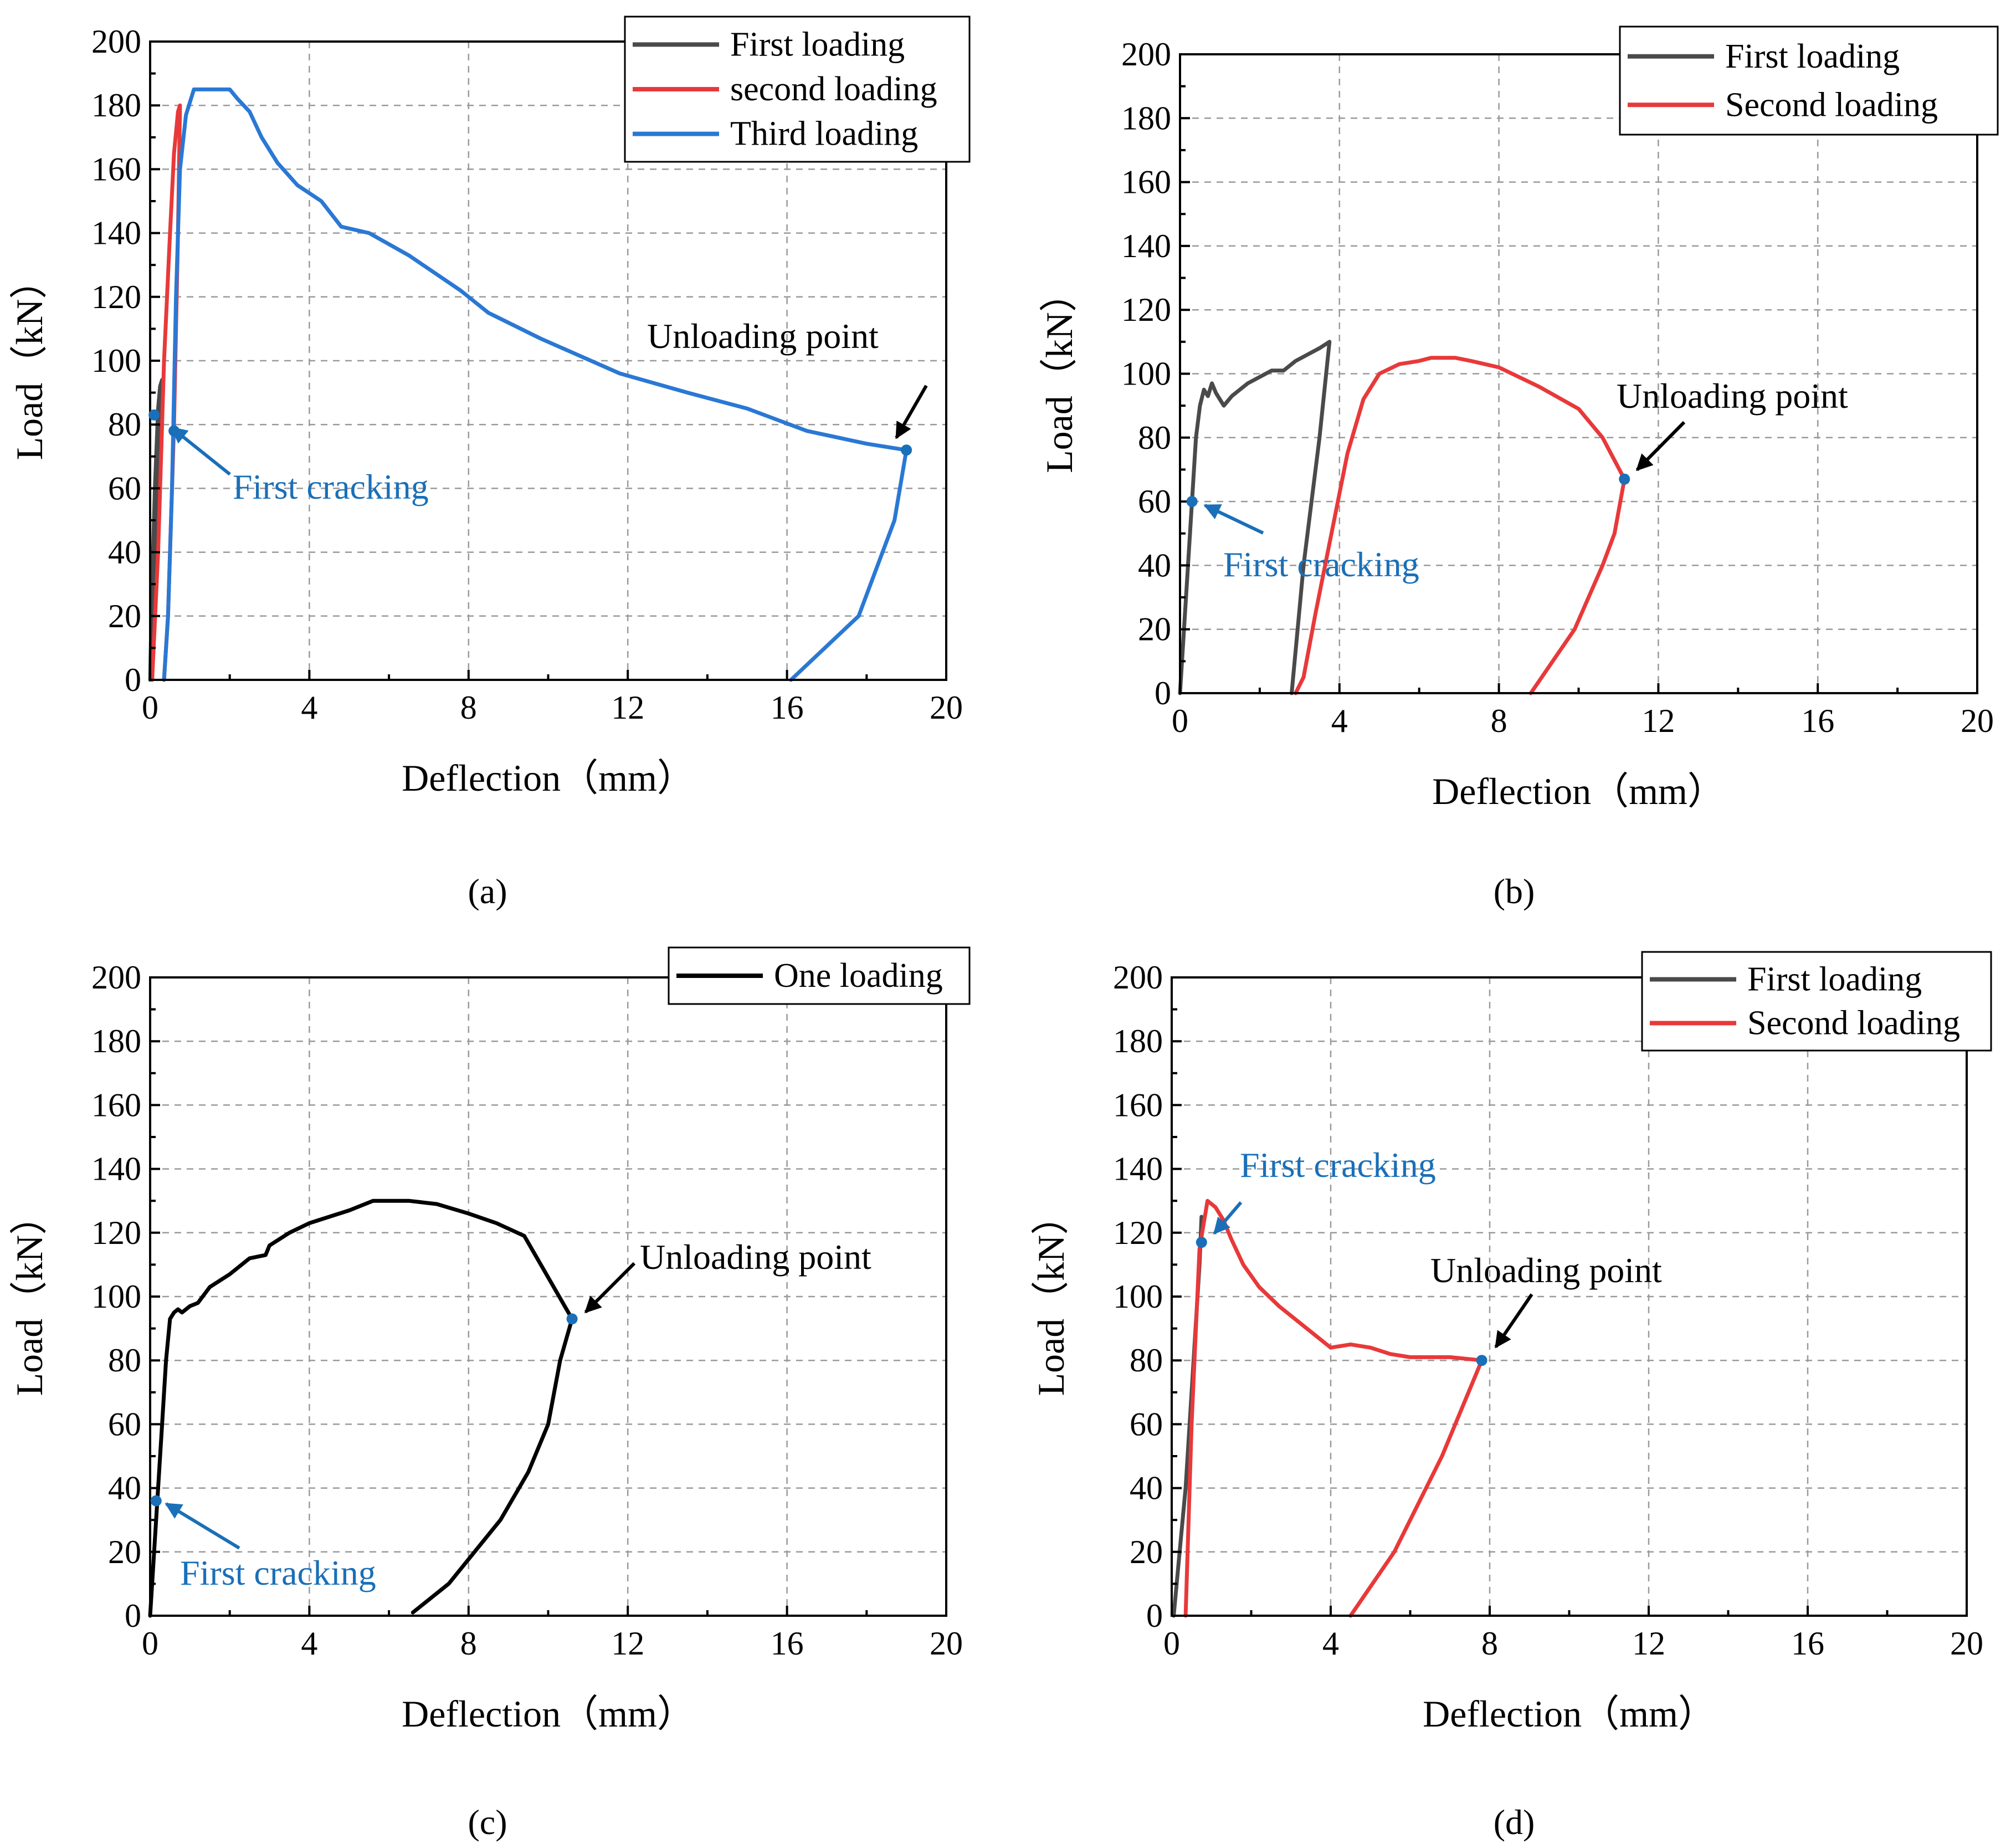 This screenshot has width=2016, height=1844. Describe the element at coordinates (487, 891) in the screenshot. I see `panel-caption: (a)` at that location.